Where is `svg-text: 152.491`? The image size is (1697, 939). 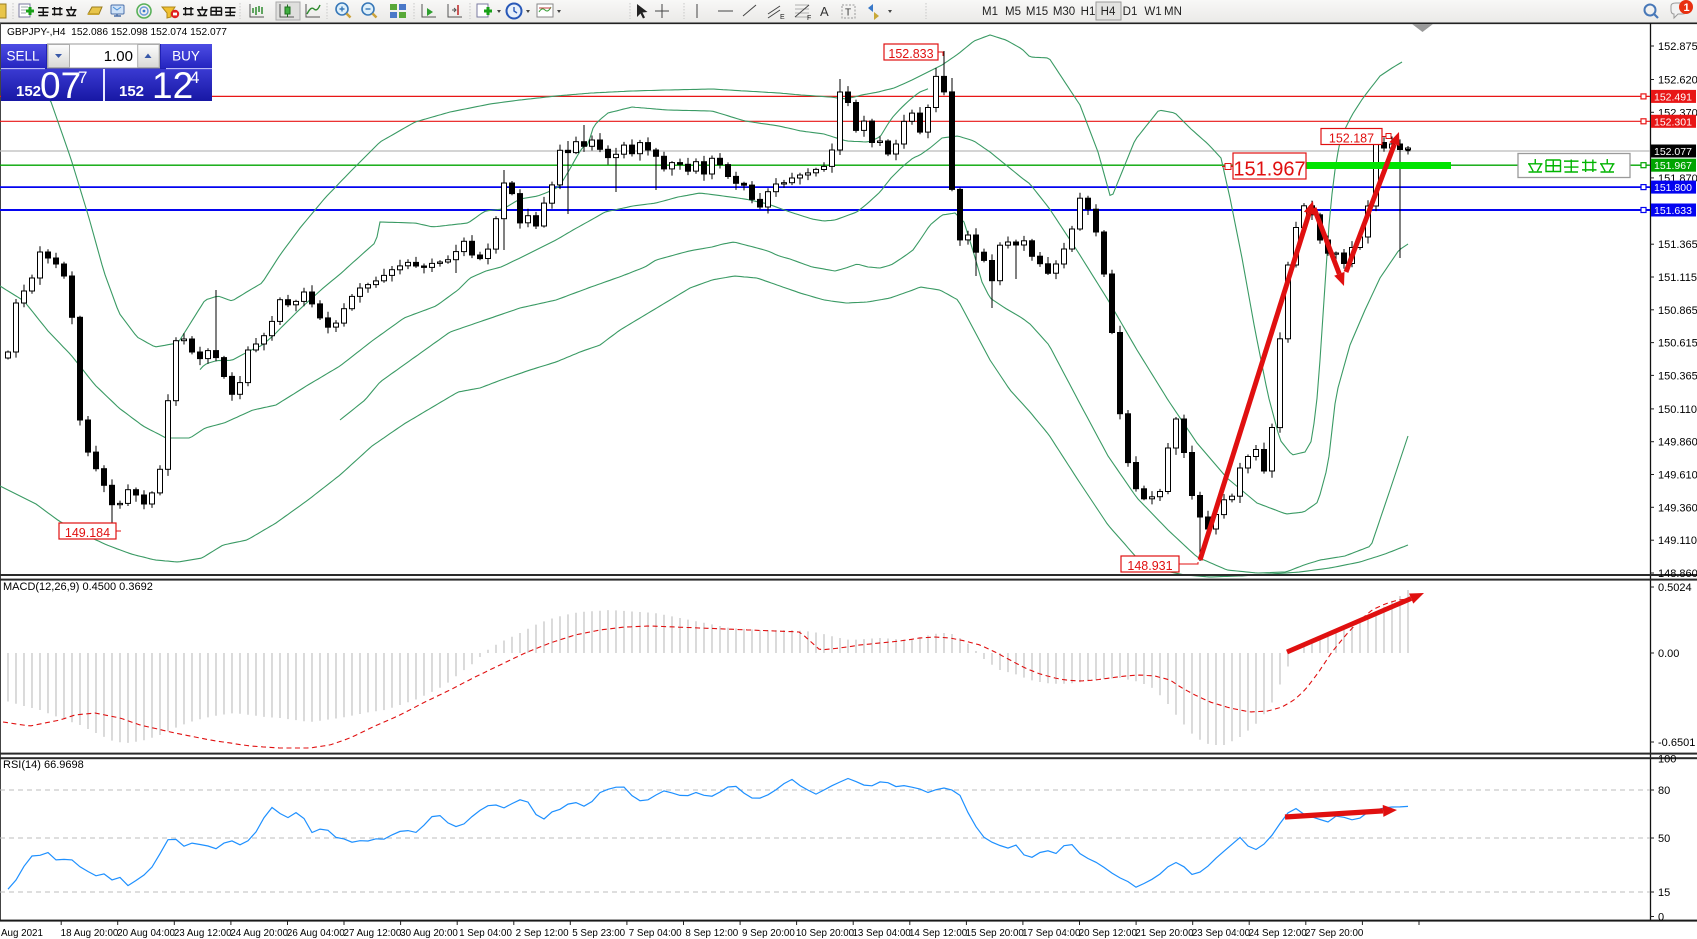 svg-text: 152.491 is located at coordinates (1673, 97).